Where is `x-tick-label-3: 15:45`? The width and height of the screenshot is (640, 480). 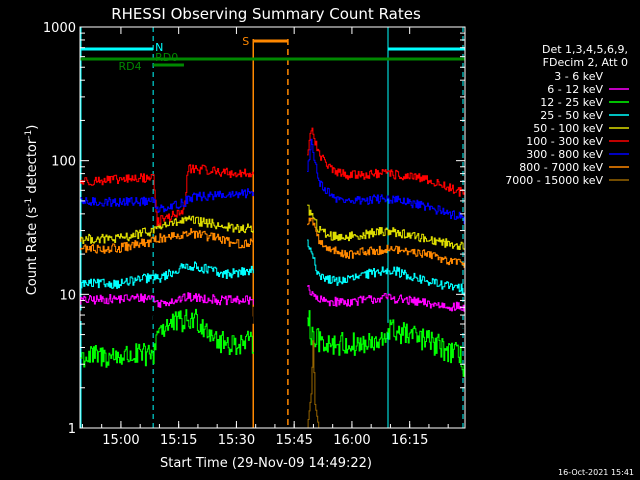 x-tick-label-3: 15:45 is located at coordinates (293, 440).